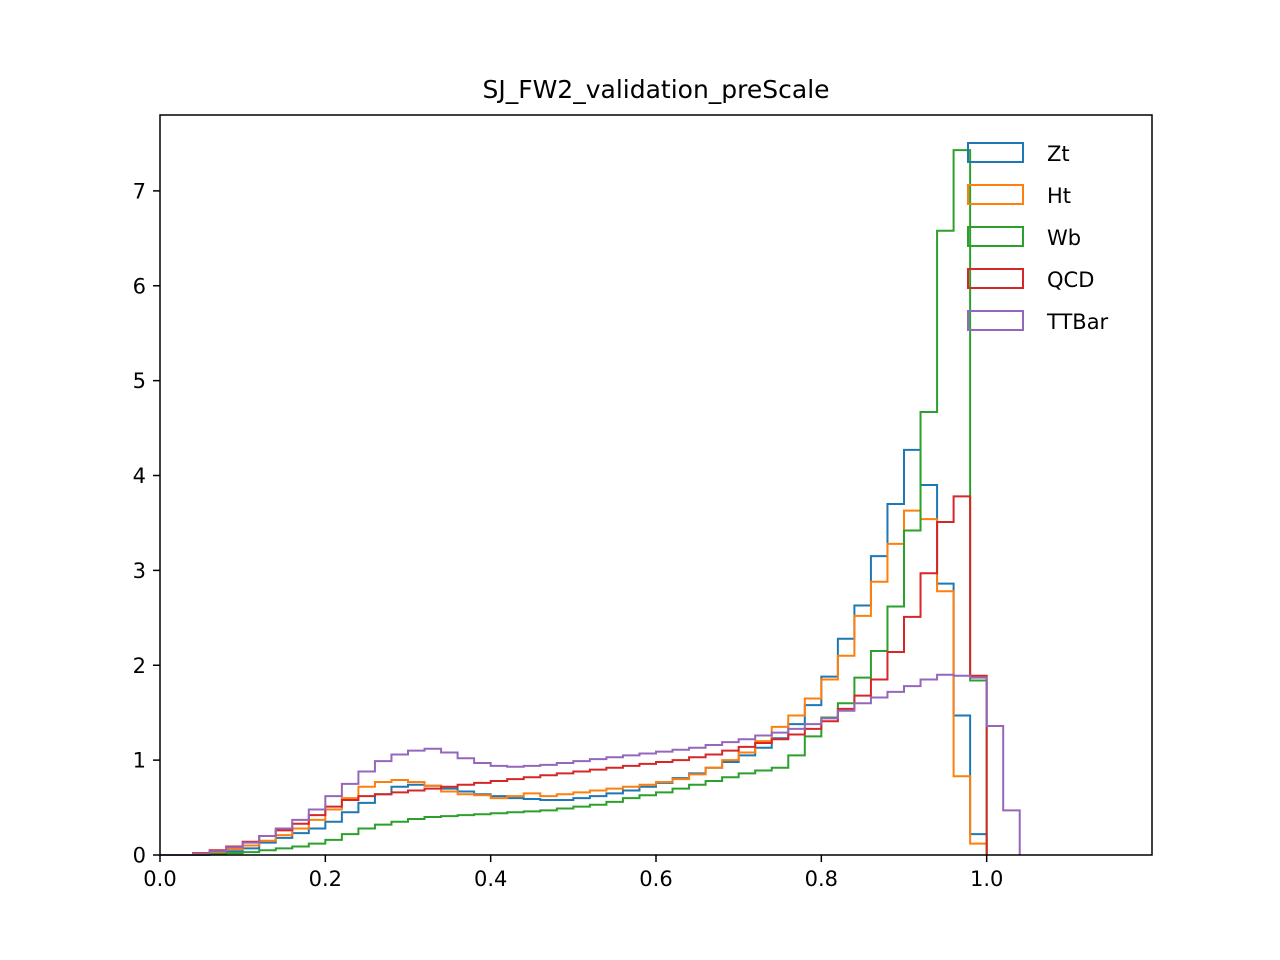 The height and width of the screenshot is (960, 1280). I want to click on legend-label-ttbar: TTBar, so click(1077, 322).